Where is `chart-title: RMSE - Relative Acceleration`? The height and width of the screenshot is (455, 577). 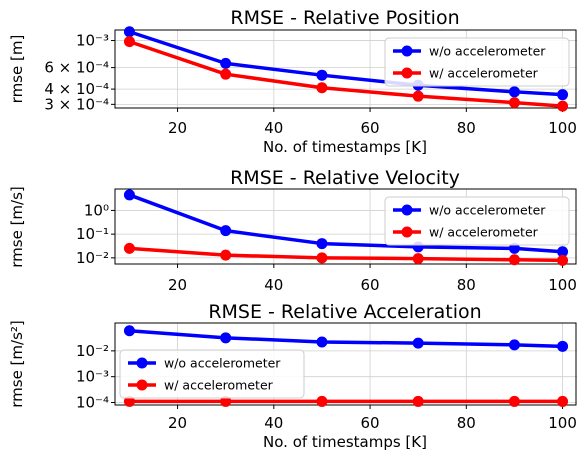
chart-title: RMSE - Relative Acceleration is located at coordinates (344, 312).